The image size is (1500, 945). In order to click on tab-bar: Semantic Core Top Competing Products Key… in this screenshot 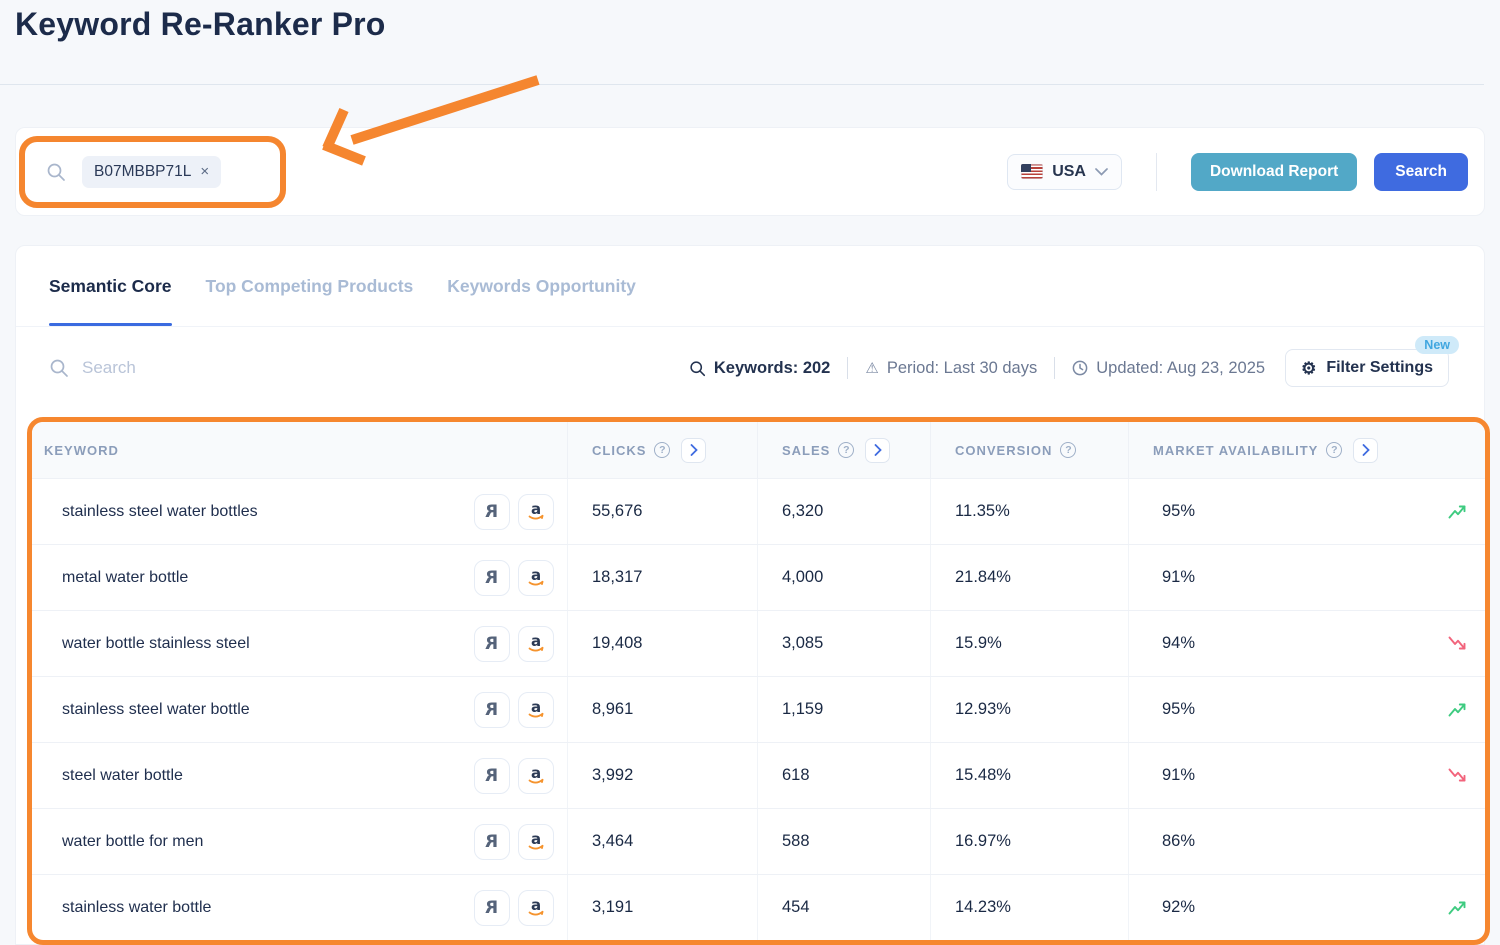, I will do `click(342, 286)`.